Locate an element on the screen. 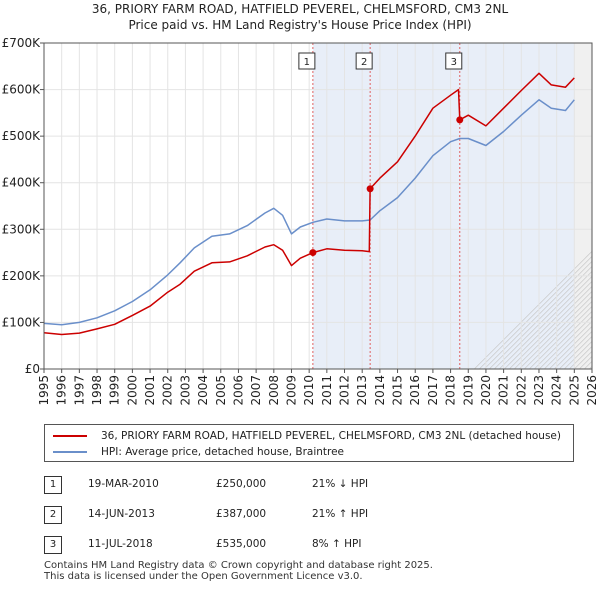 The width and height of the screenshot is (600, 590). y-tick-label: £300K is located at coordinates (22, 229).